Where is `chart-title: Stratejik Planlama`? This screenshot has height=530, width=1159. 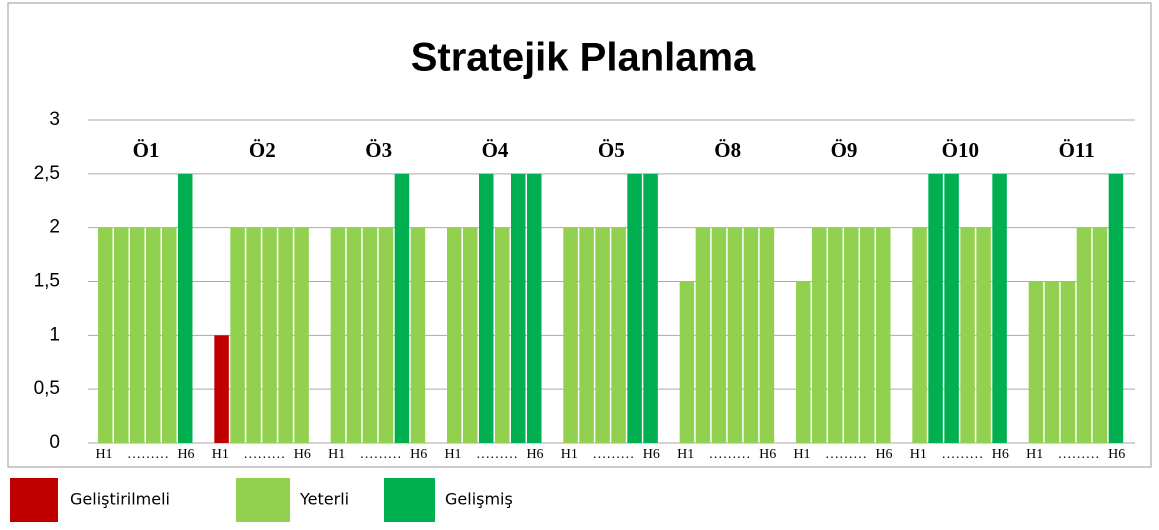
chart-title: Stratejik Planlama is located at coordinates (583, 58).